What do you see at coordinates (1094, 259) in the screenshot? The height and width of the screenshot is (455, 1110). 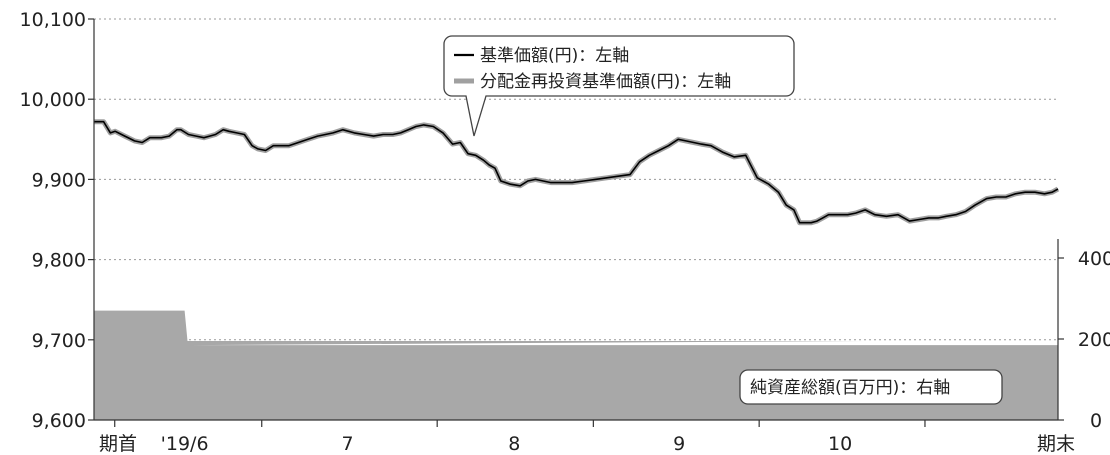 I see `right-tick-label-2: 400` at bounding box center [1094, 259].